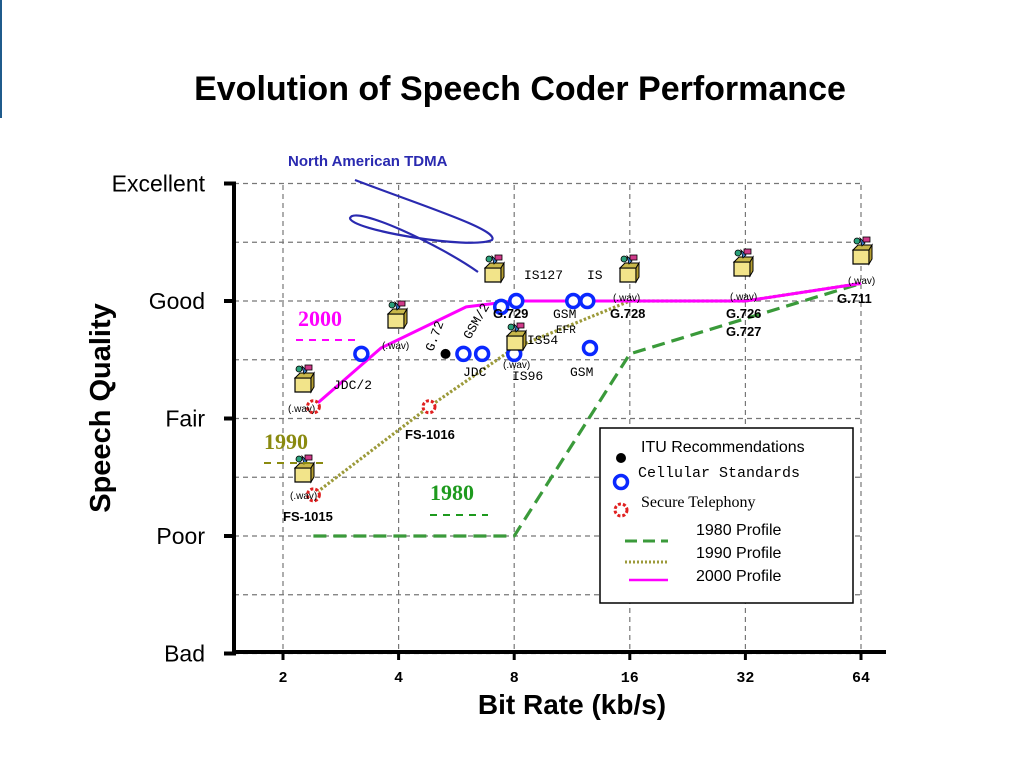 The image size is (1024, 768). Describe the element at coordinates (572, 704) in the screenshot. I see `x-axis-label: Bit Rate (kb/s)` at that location.